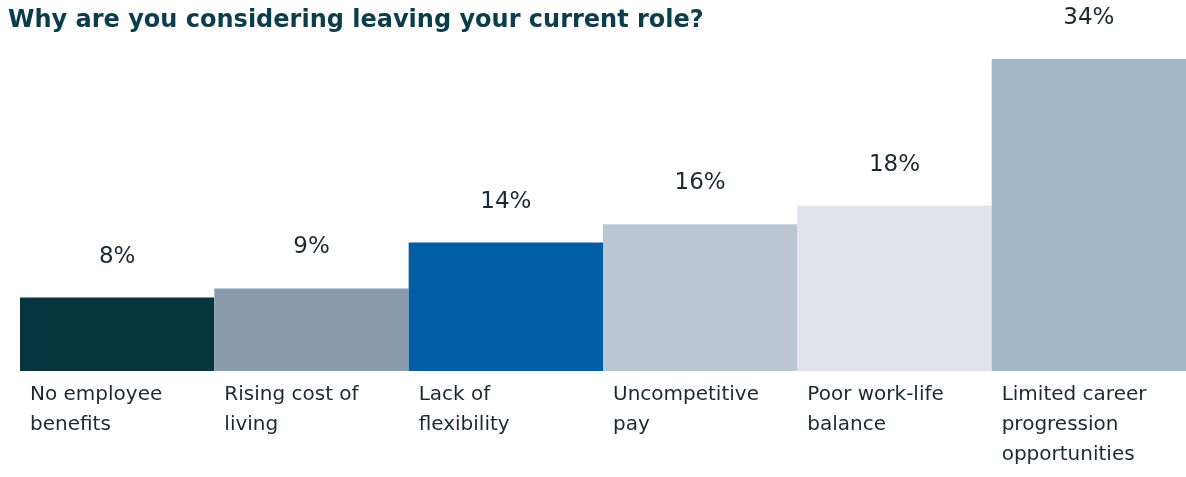 The width and height of the screenshot is (1186, 477). I want to click on chart-title: Why are you considering leaving your current role?, so click(356, 19).